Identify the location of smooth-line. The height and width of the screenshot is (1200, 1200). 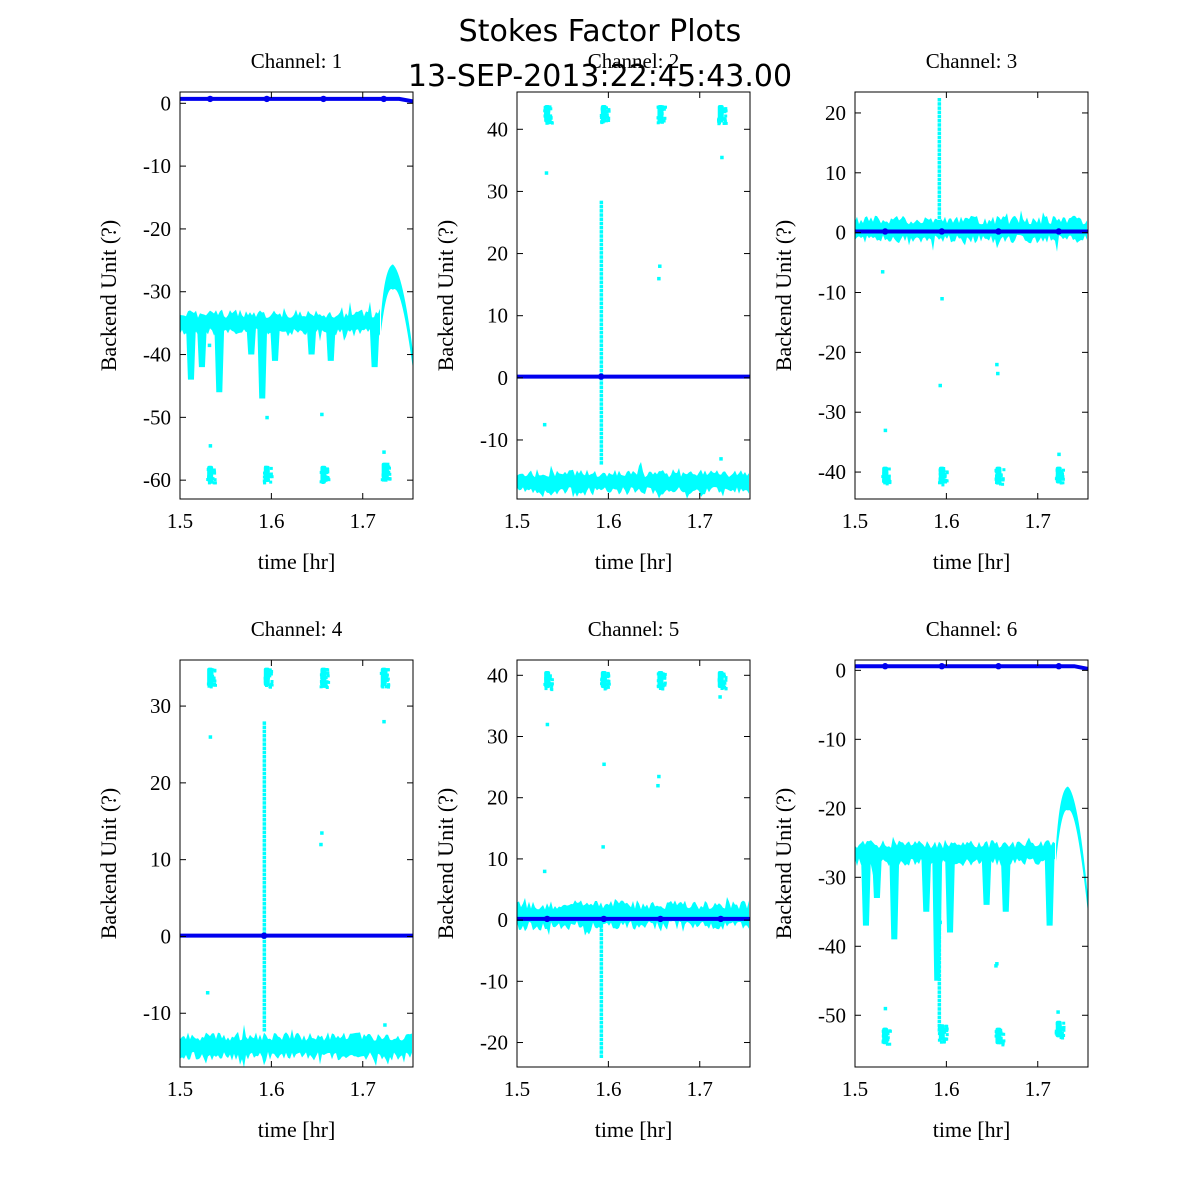
(971, 667).